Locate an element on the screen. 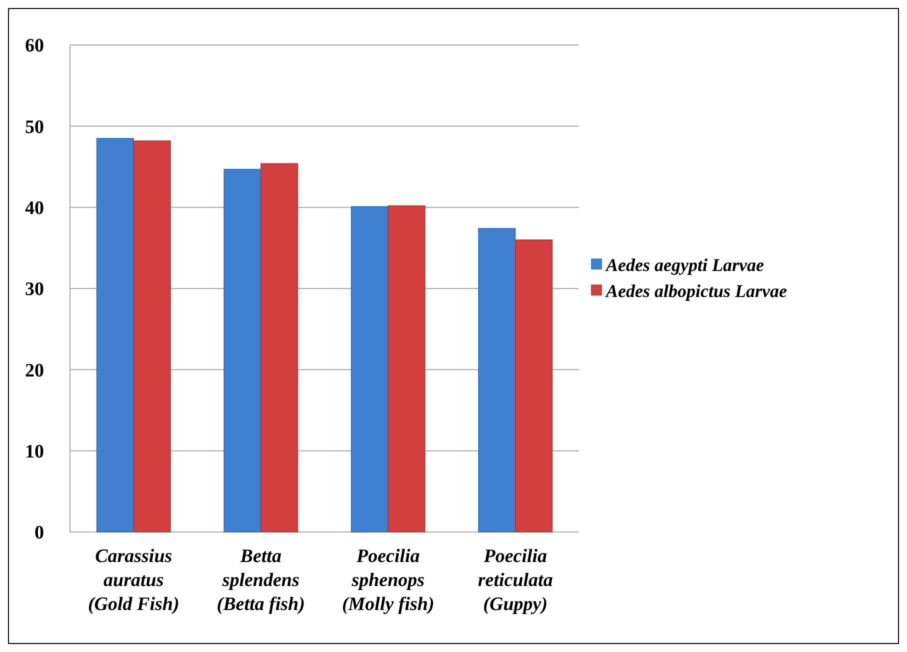 Image resolution: width=907 pixels, height=652 pixels. x-tick-label: Poecilia reticulata (Guppy) is located at coordinates (516, 580).